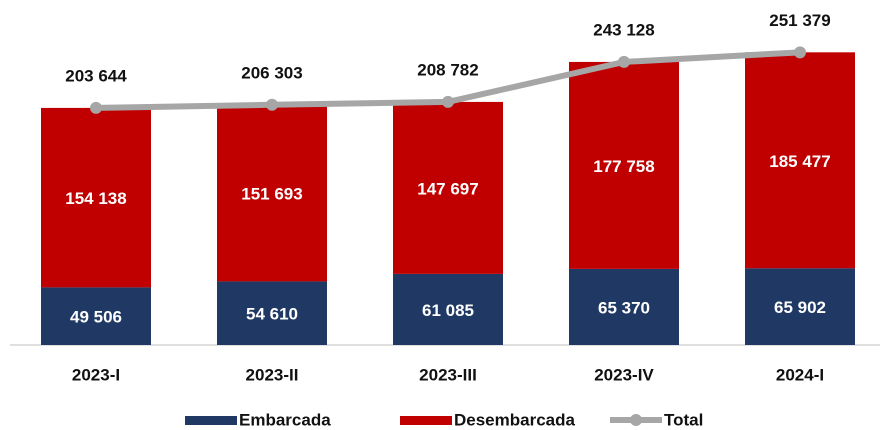 The image size is (896, 430). What do you see at coordinates (447, 69) in the screenshot?
I see `data-label: 208 782` at bounding box center [447, 69].